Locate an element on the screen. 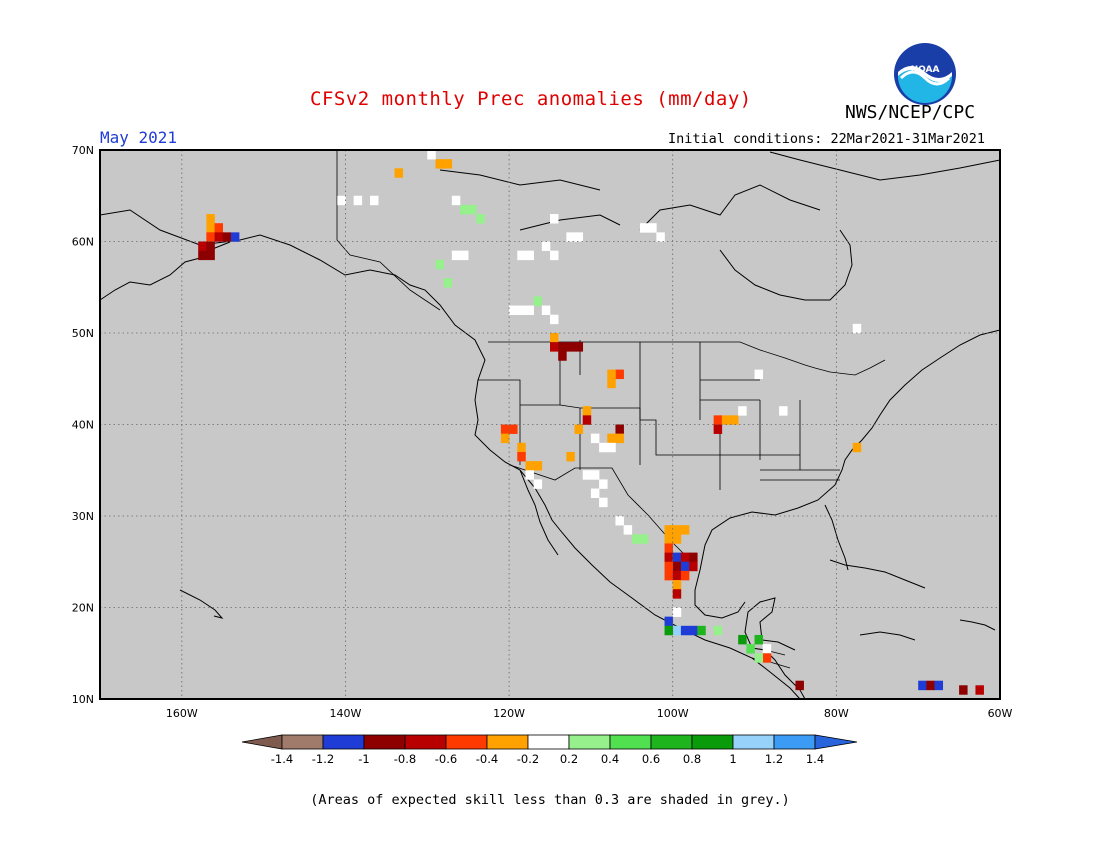  legend-tick-label: 1.4 is located at coordinates (815, 759).